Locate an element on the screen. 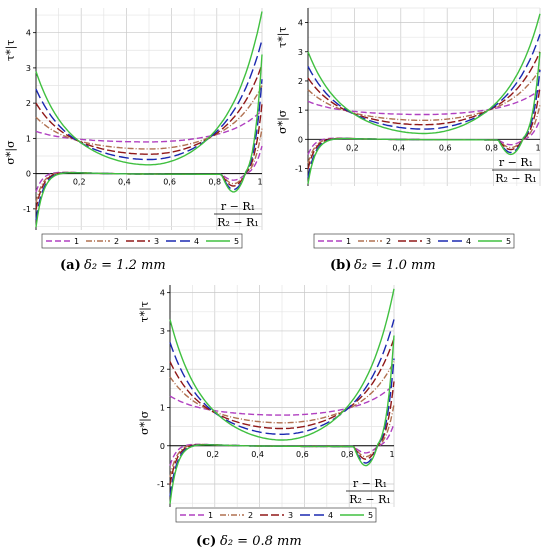 This screenshot has width=550, height=553. caption-letter: (a) is located at coordinates (70, 265).